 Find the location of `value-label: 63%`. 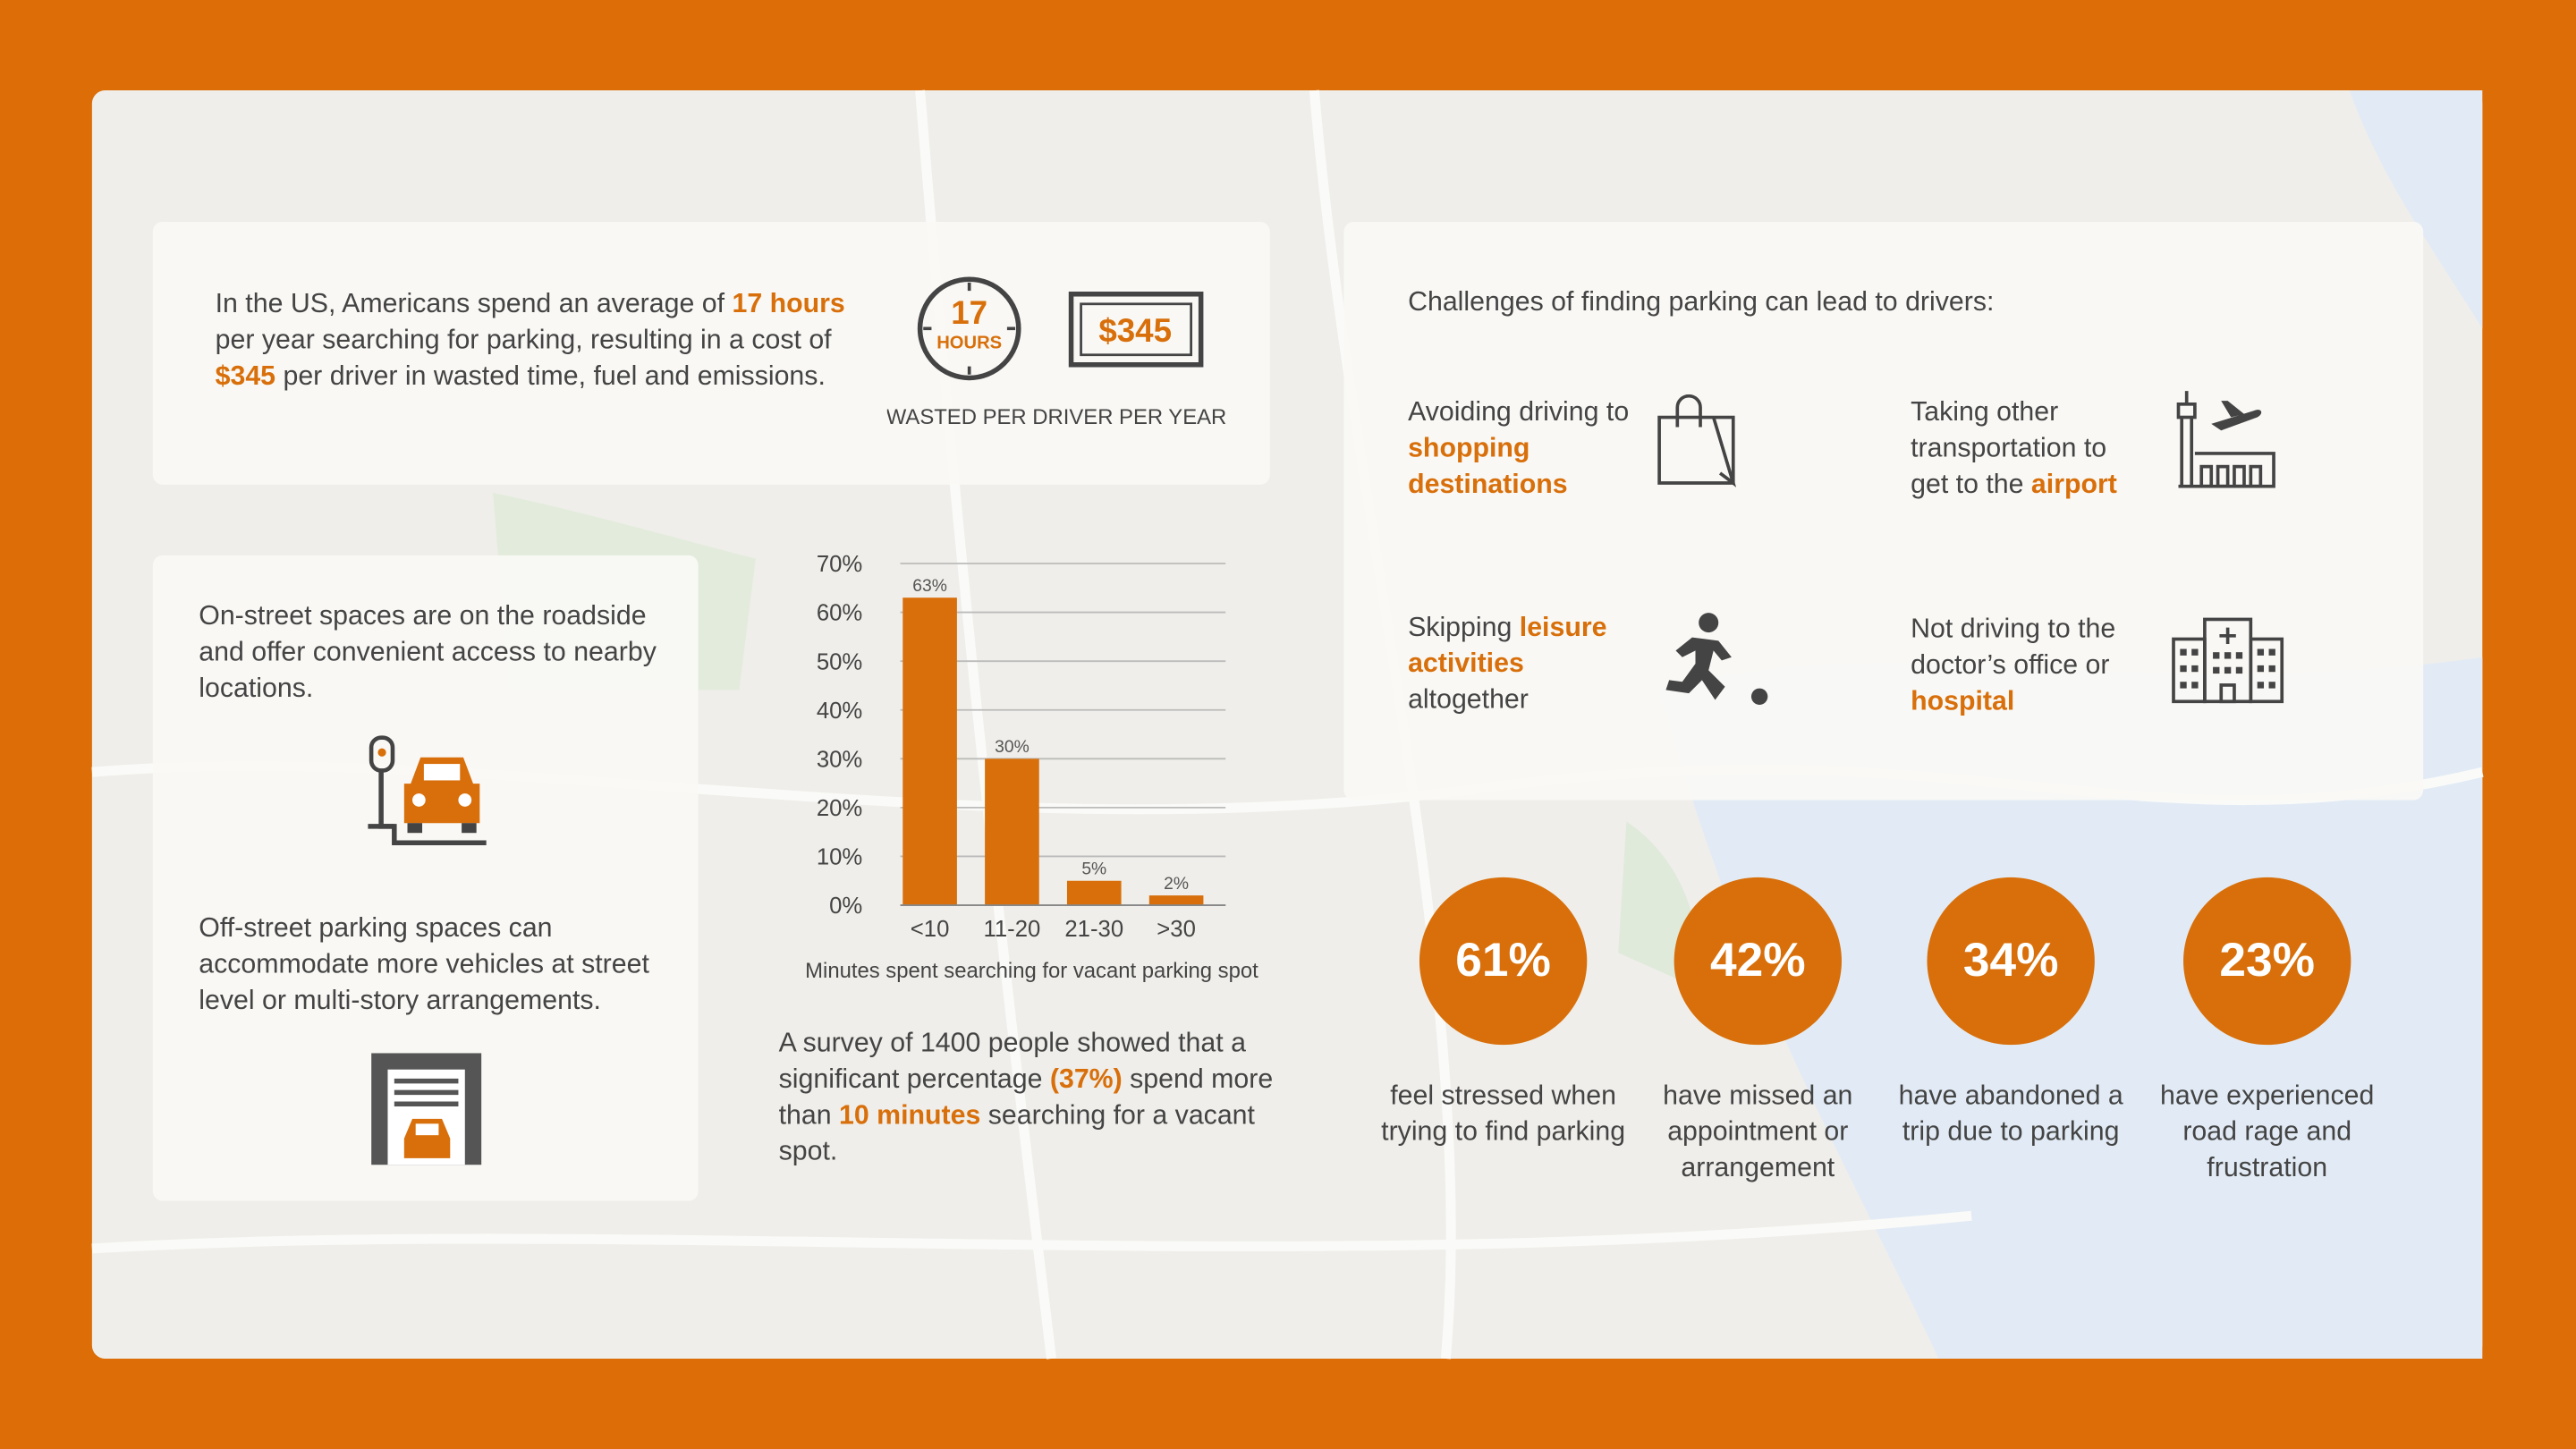

value-label: 63% is located at coordinates (929, 586).